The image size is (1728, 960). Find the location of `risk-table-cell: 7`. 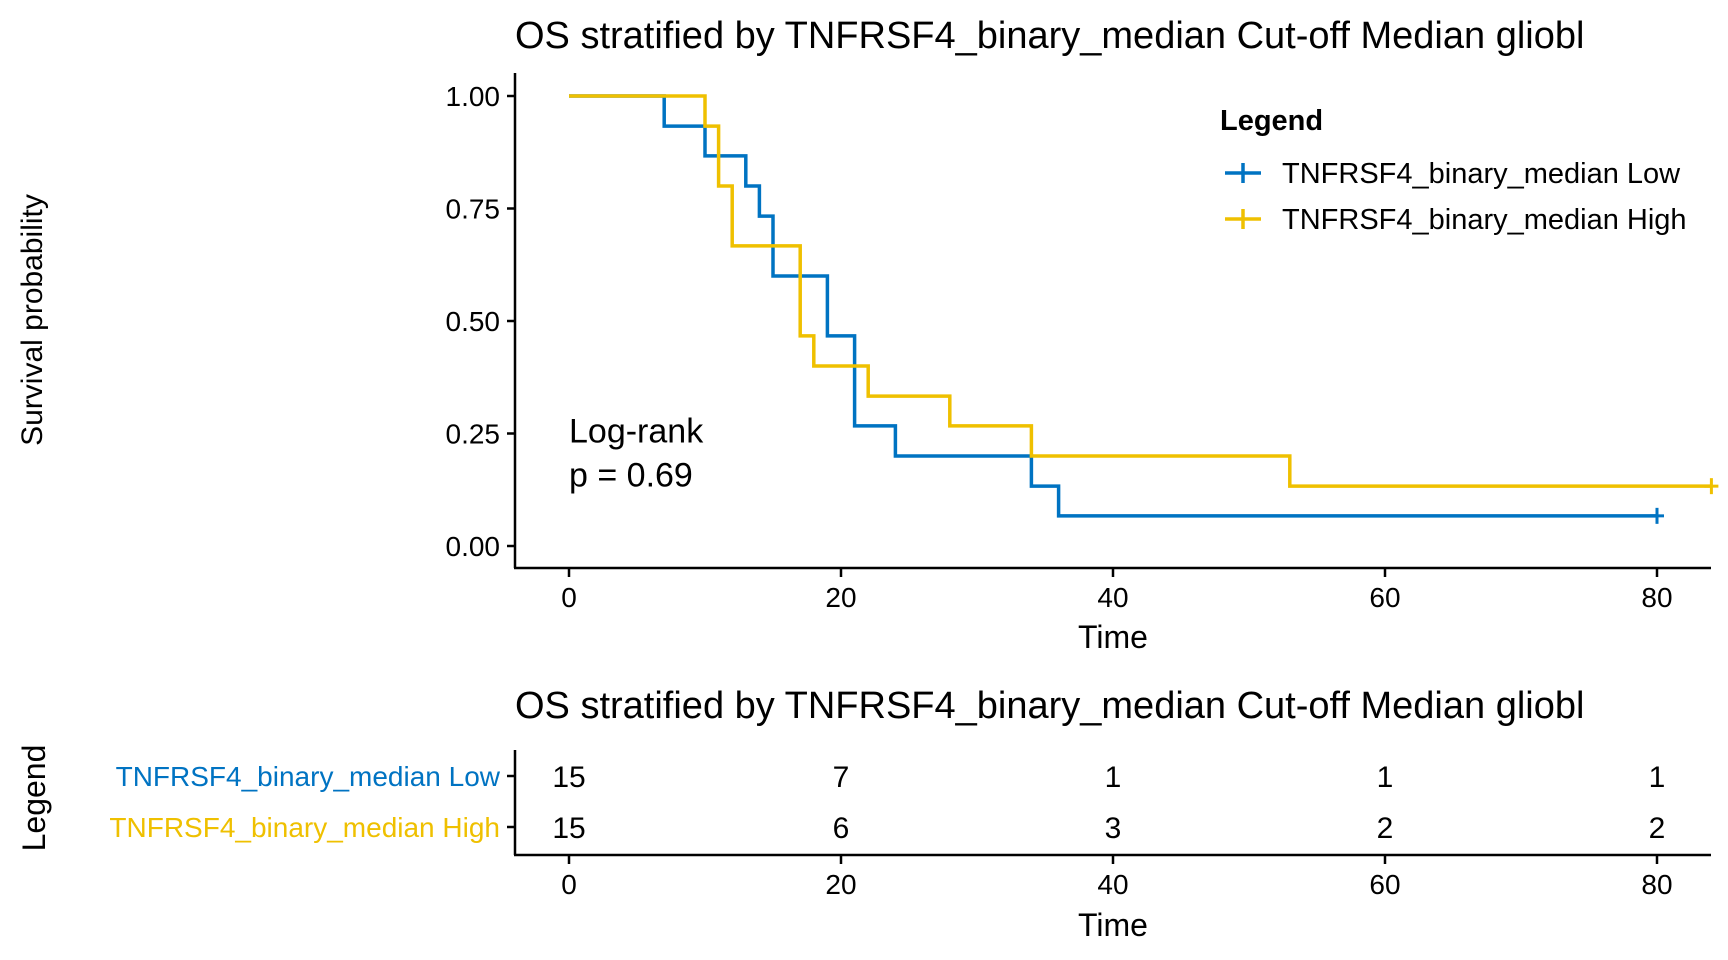

risk-table-cell: 7 is located at coordinates (841, 777).